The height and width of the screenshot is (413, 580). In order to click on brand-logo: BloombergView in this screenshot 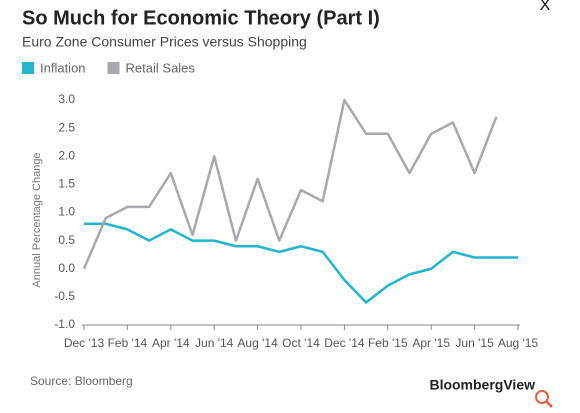, I will do `click(482, 385)`.